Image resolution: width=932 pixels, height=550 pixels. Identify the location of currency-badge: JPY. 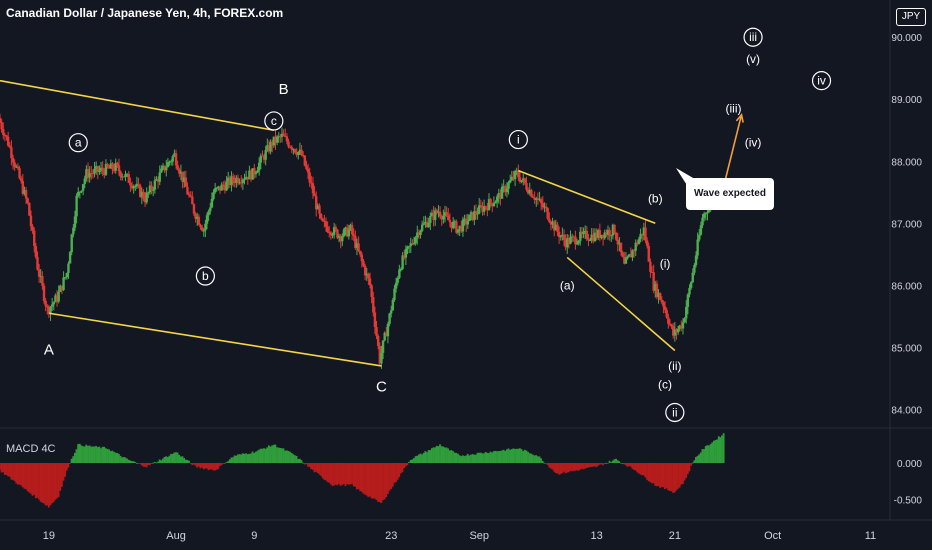
(911, 17).